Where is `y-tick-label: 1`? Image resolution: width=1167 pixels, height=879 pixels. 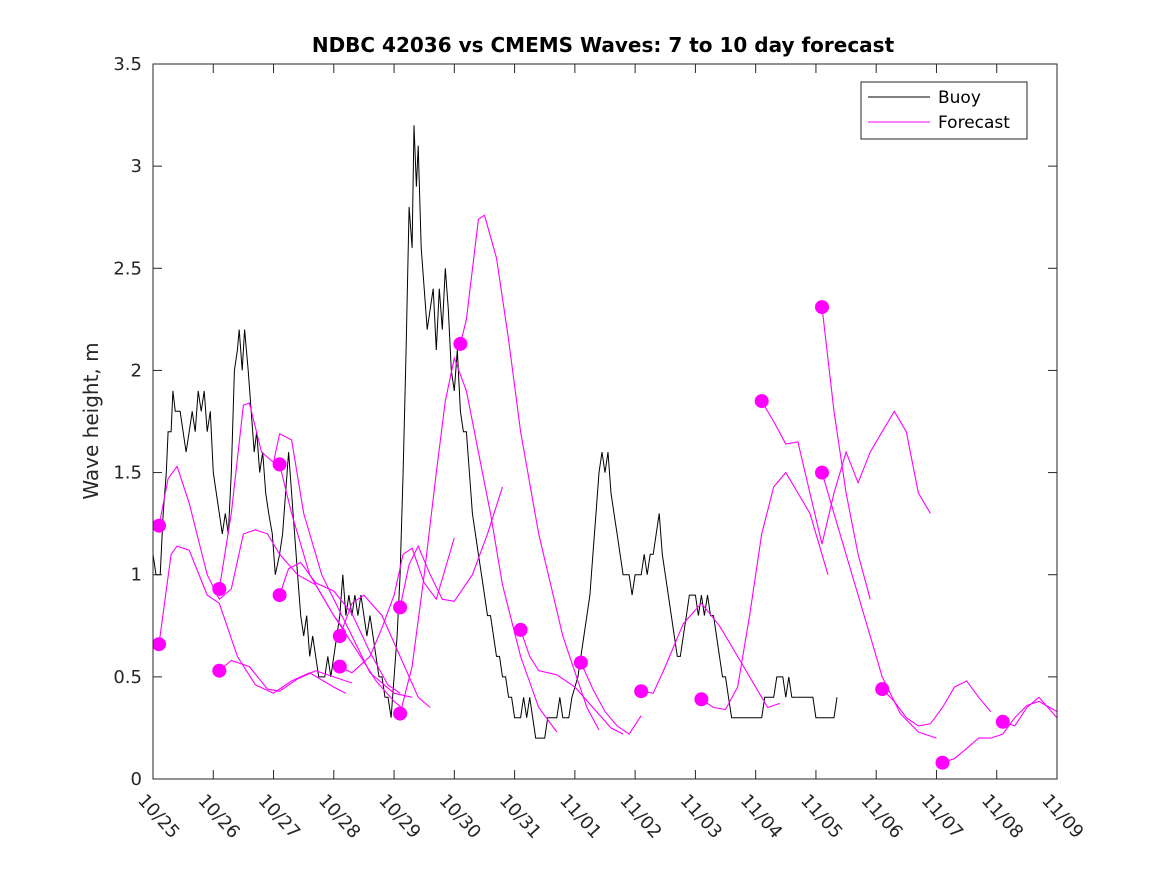 y-tick-label: 1 is located at coordinates (136, 575).